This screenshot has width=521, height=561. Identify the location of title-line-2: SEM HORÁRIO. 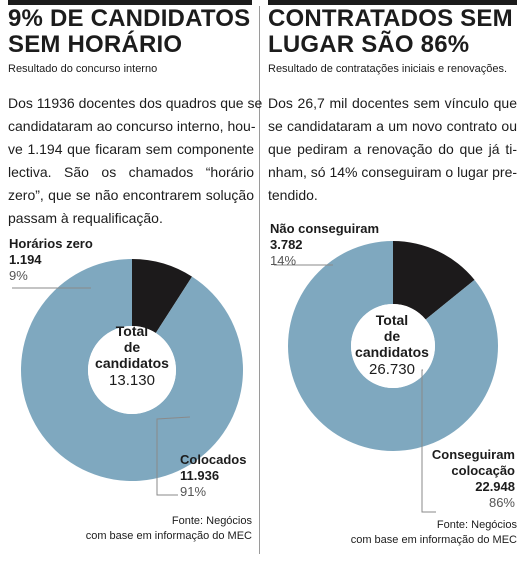
(95, 44).